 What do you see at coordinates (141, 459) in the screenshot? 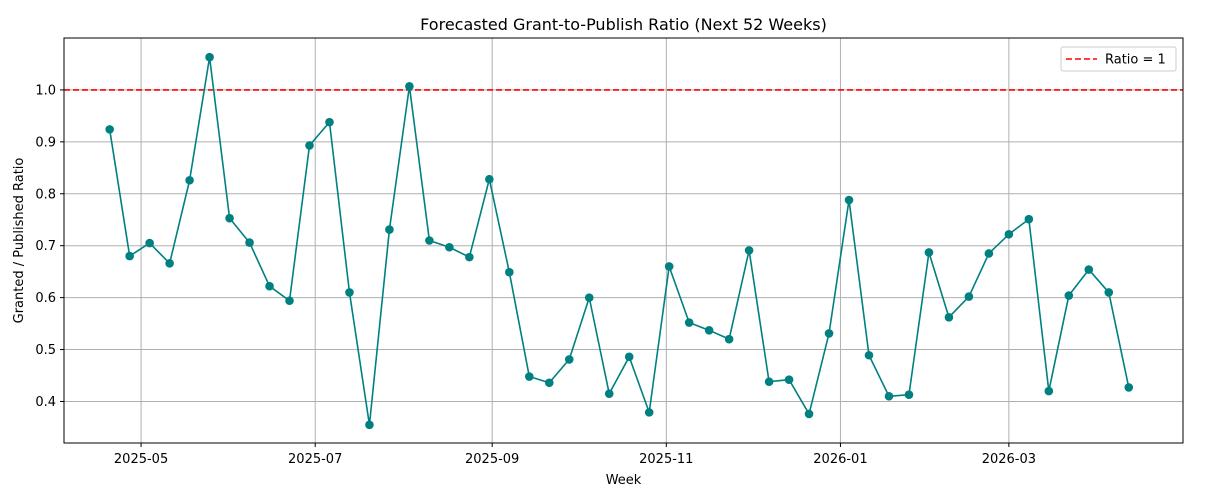
I see `x-tick-label: 2025-05` at bounding box center [141, 459].